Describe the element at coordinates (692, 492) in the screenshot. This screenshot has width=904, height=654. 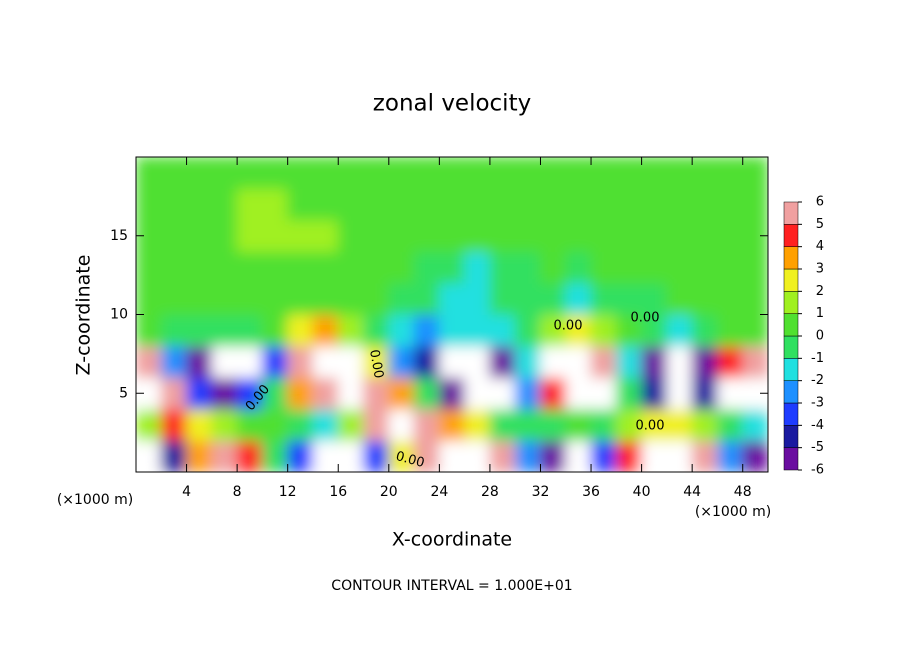
I see `x-tick-label: 44` at that location.